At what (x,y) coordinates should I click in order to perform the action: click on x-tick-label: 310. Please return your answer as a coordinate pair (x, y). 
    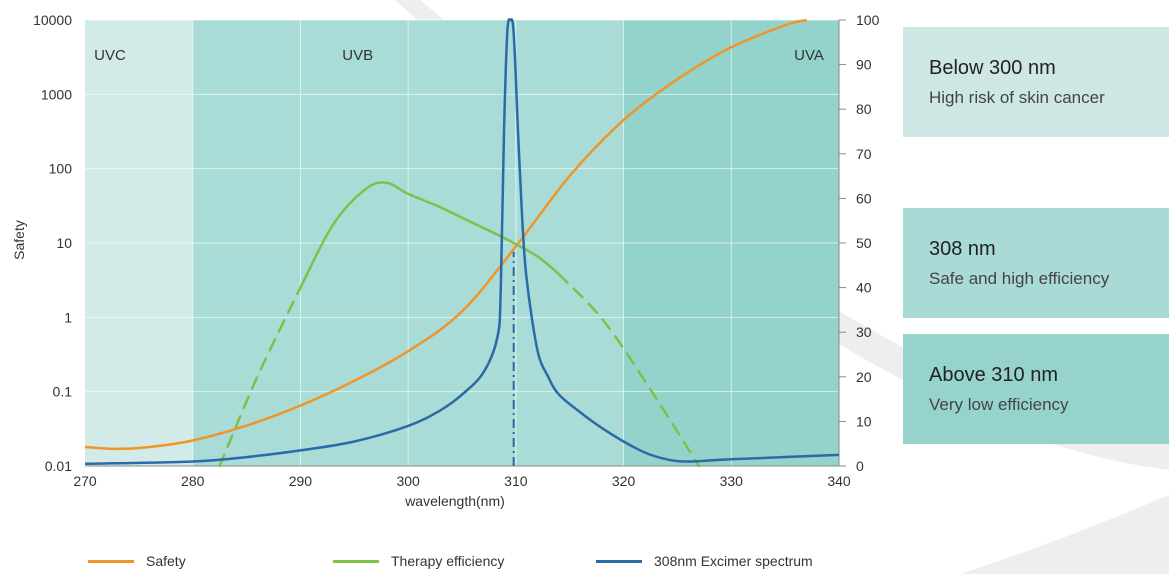
    Looking at the image, I should click on (516, 481).